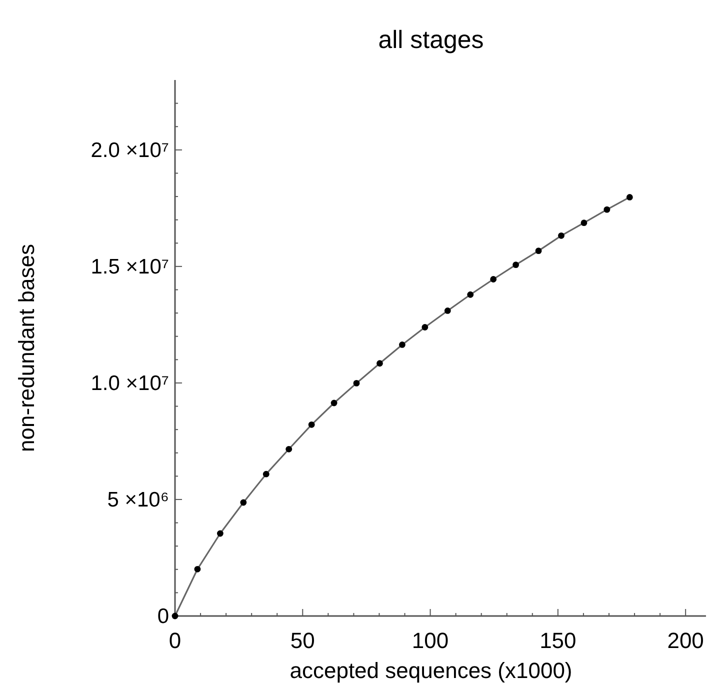  What do you see at coordinates (26, 348) in the screenshot?
I see `y-axis-title: non-redundant bases` at bounding box center [26, 348].